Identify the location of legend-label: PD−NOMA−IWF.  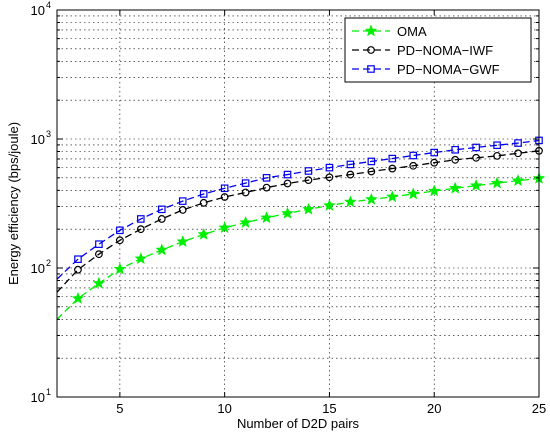
(445, 50).